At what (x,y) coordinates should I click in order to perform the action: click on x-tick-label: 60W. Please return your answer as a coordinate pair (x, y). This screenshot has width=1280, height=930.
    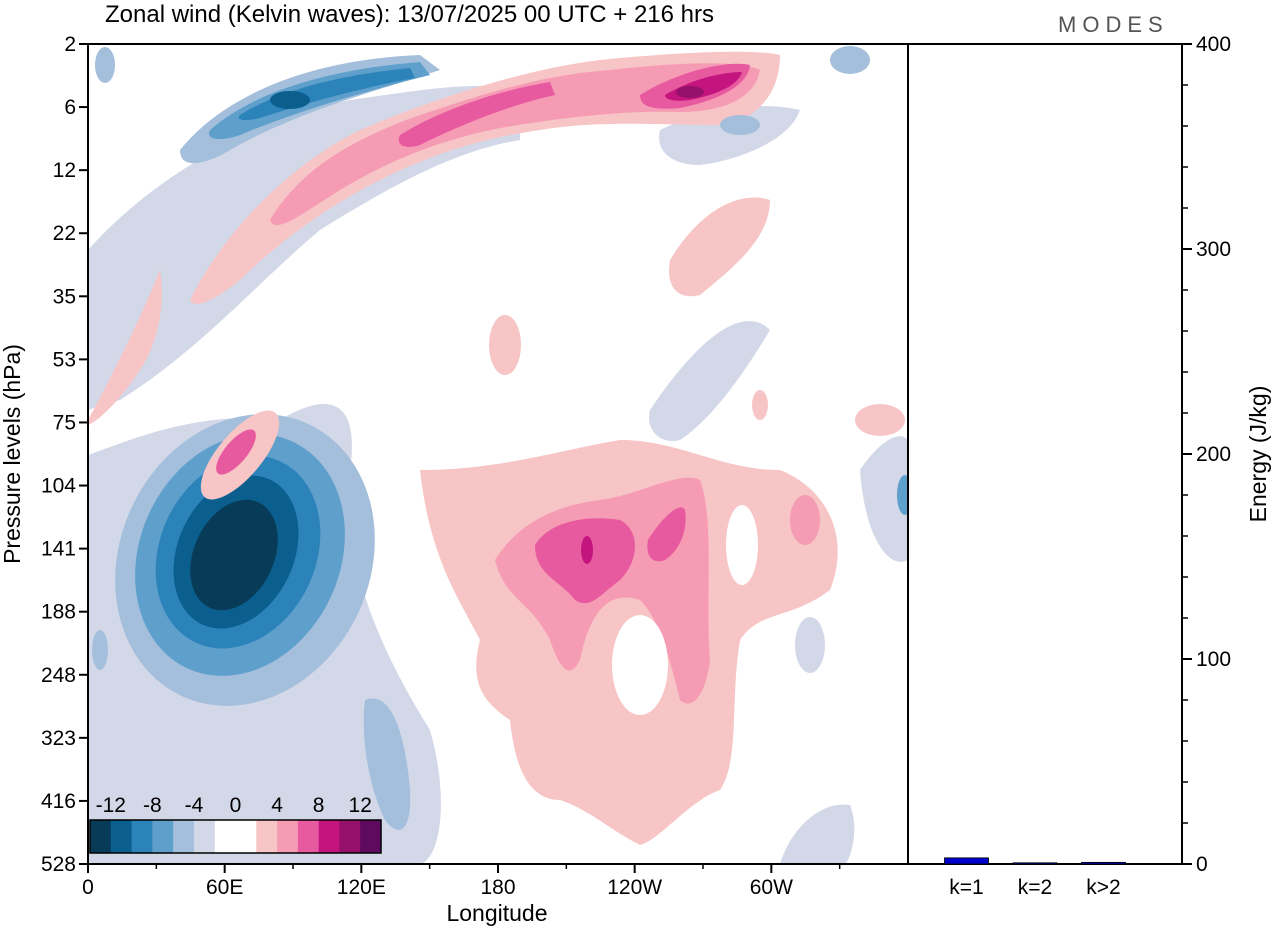
    Looking at the image, I should click on (771, 887).